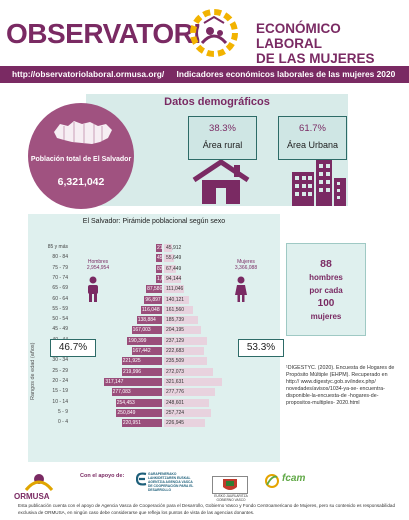 The height and width of the screenshot is (520, 409). I want to click on population-label: Población total de El Salvador, so click(81, 159).